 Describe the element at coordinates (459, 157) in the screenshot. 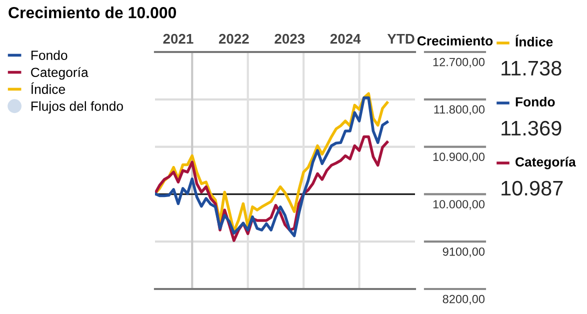

I see `y-tick-label: 10.900,00` at that location.